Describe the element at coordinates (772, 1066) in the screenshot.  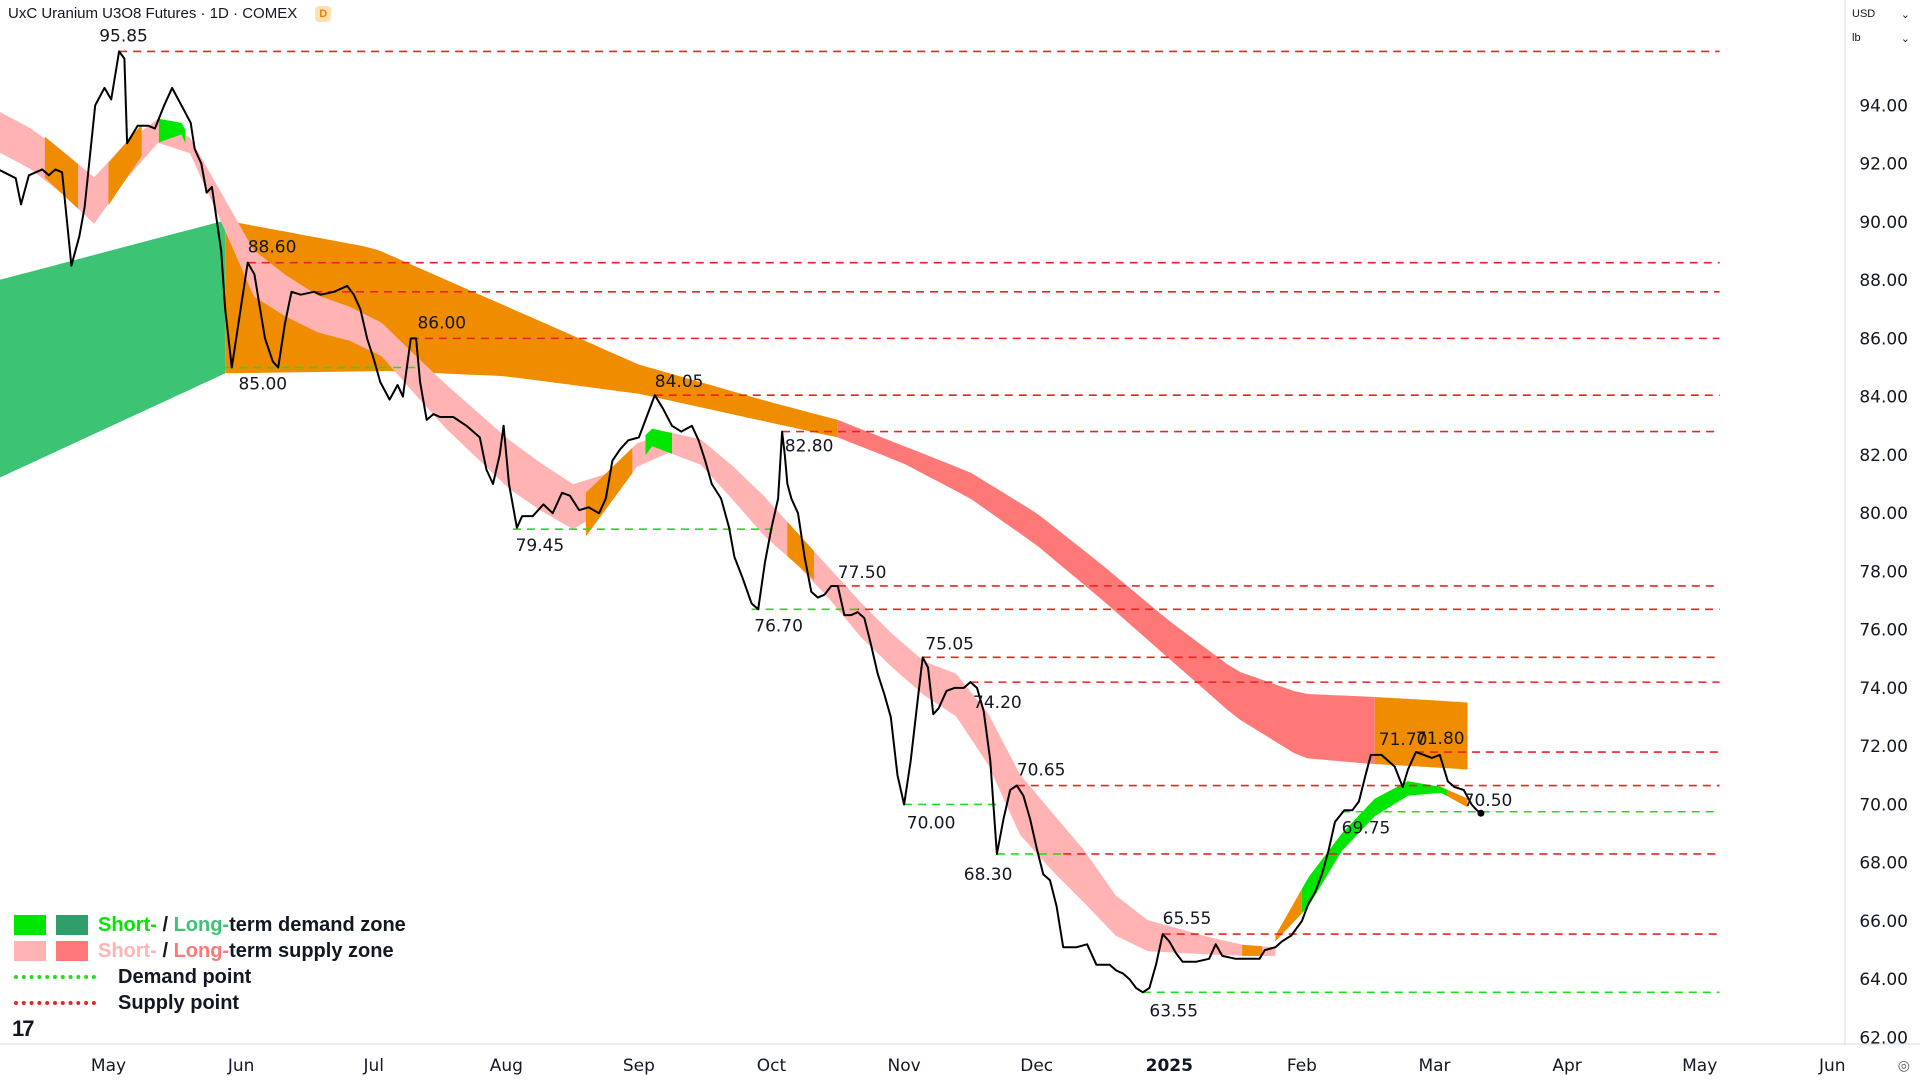
I see `x-tick-label: Oct` at that location.